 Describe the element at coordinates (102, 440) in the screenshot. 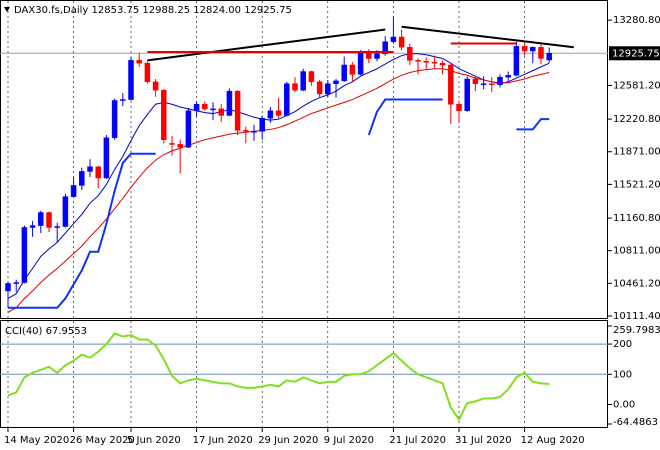

I see `x-tick-label: 26 May 2020` at that location.